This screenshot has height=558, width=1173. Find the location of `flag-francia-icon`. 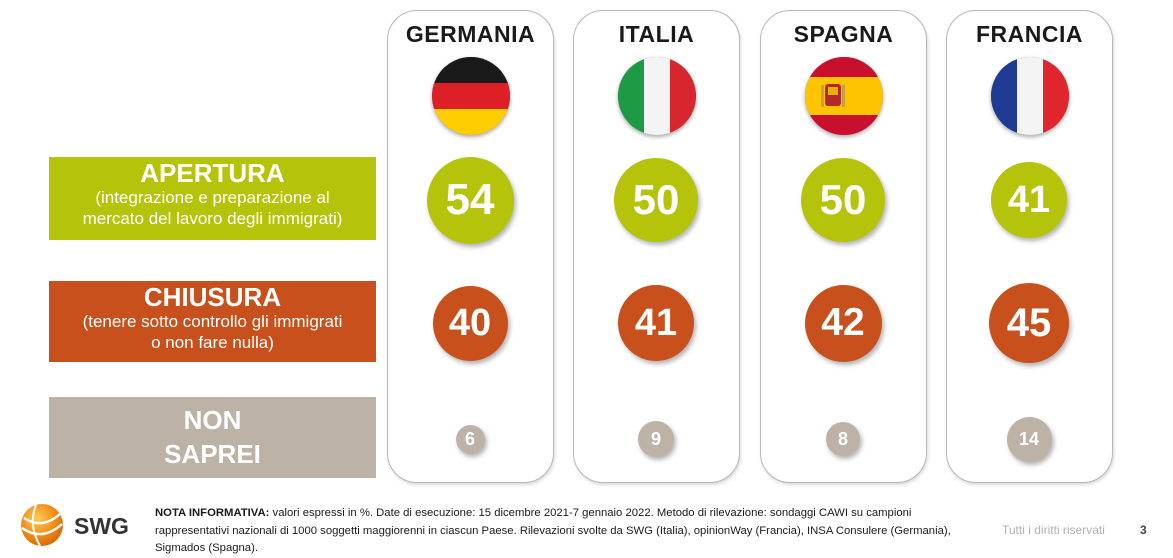

flag-francia-icon is located at coordinates (1029, 96).